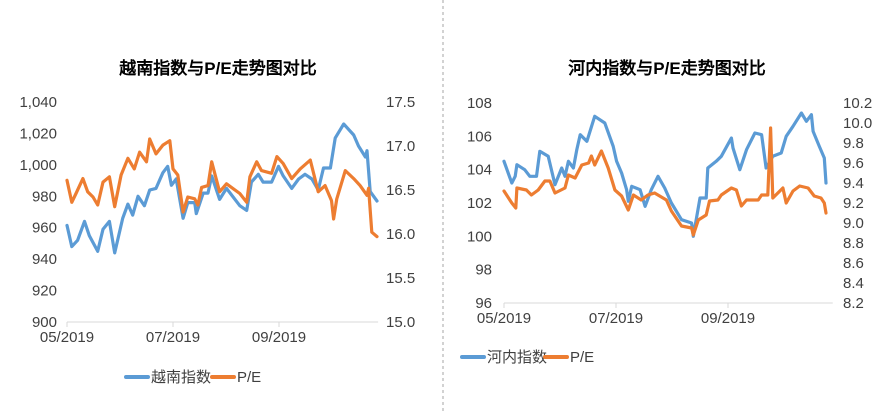 This screenshot has height=414, width=887. What do you see at coordinates (853, 243) in the screenshot?
I see `y-right-tick-label: 8.8` at bounding box center [853, 243].